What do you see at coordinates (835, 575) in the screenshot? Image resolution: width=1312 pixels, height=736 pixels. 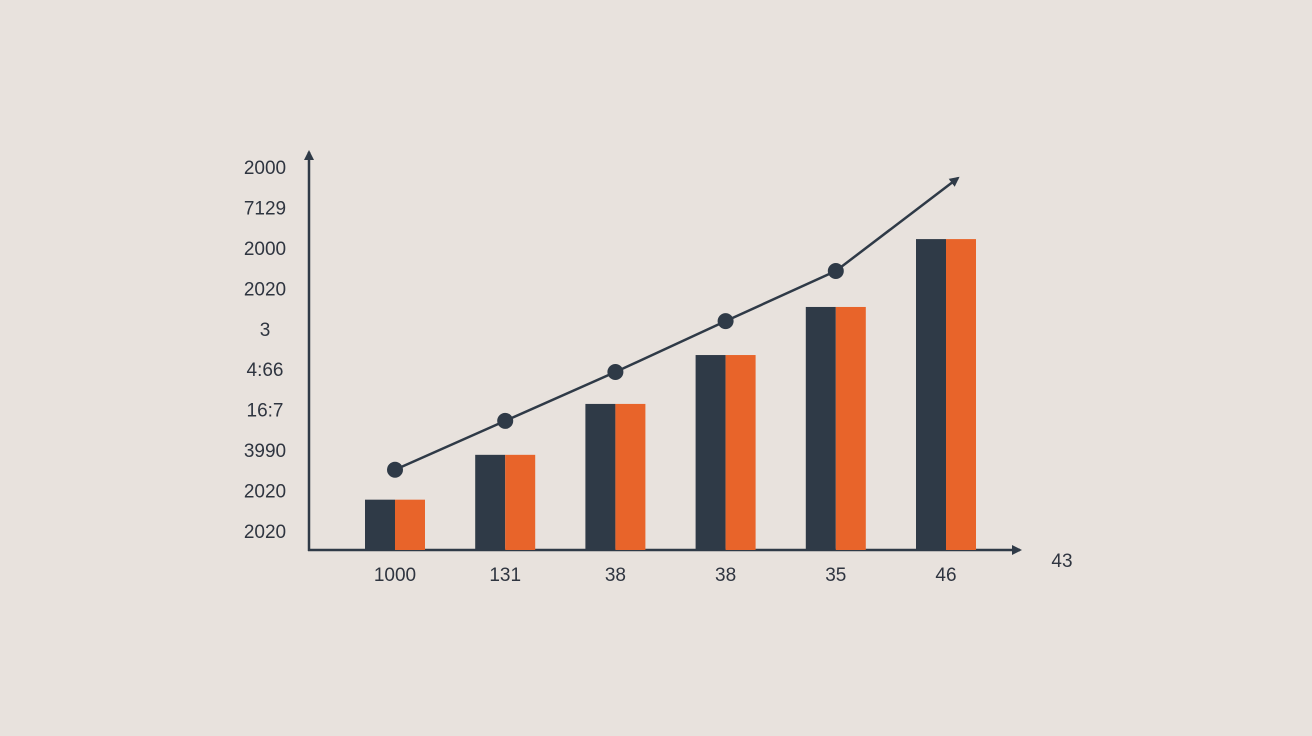 I see `x-tick-label: 35` at bounding box center [835, 575].